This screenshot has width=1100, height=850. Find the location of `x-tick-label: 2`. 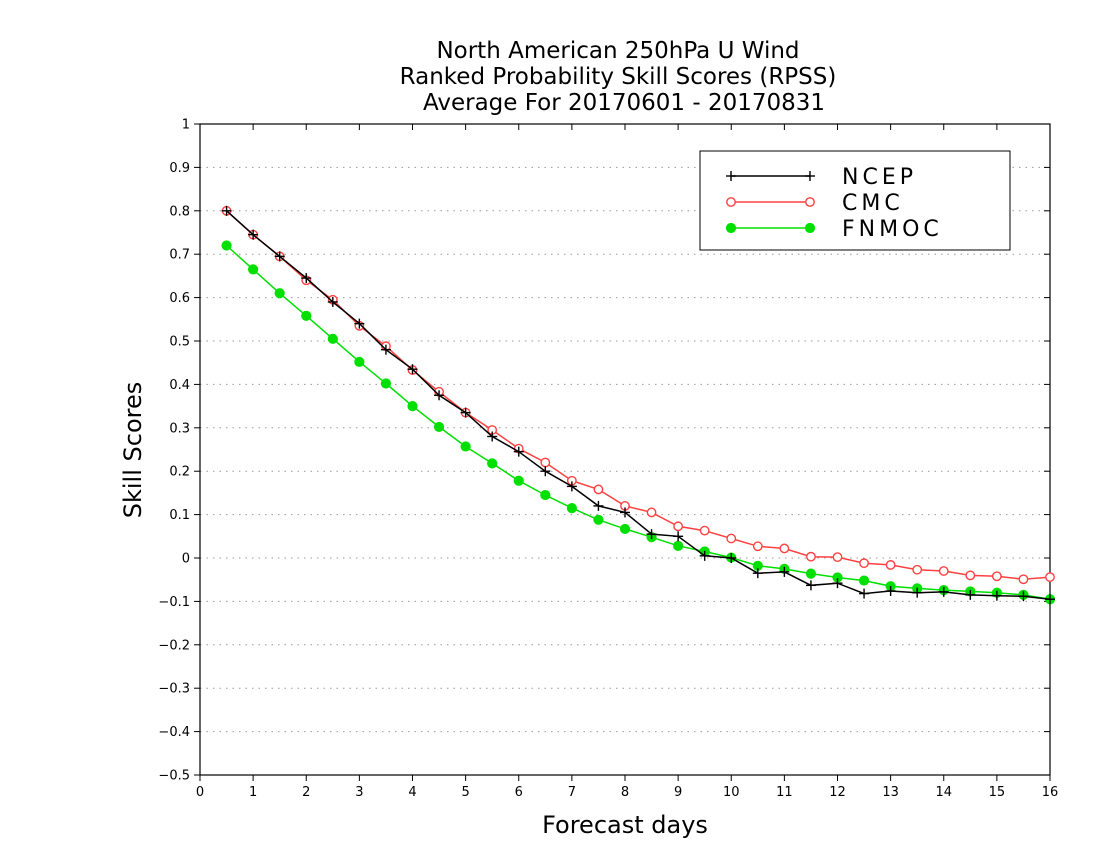

x-tick-label: 2 is located at coordinates (306, 792).